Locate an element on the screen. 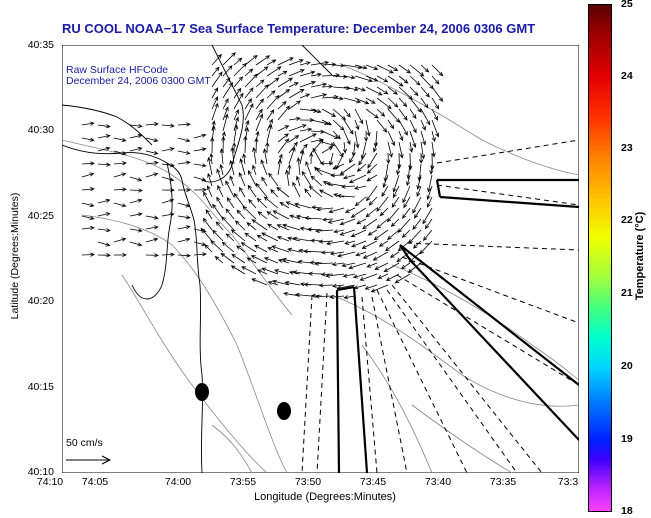  x-tick-label: 74:10 is located at coordinates (50, 482).